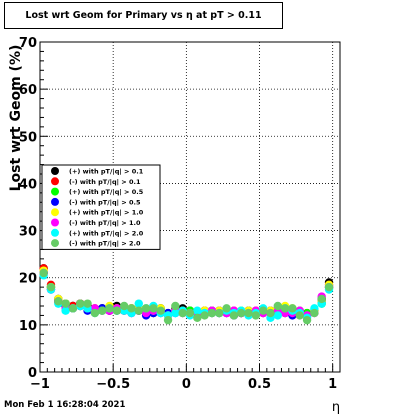  Describe the element at coordinates (28, 90) in the screenshot. I see `y-tick-label: 60` at that location.